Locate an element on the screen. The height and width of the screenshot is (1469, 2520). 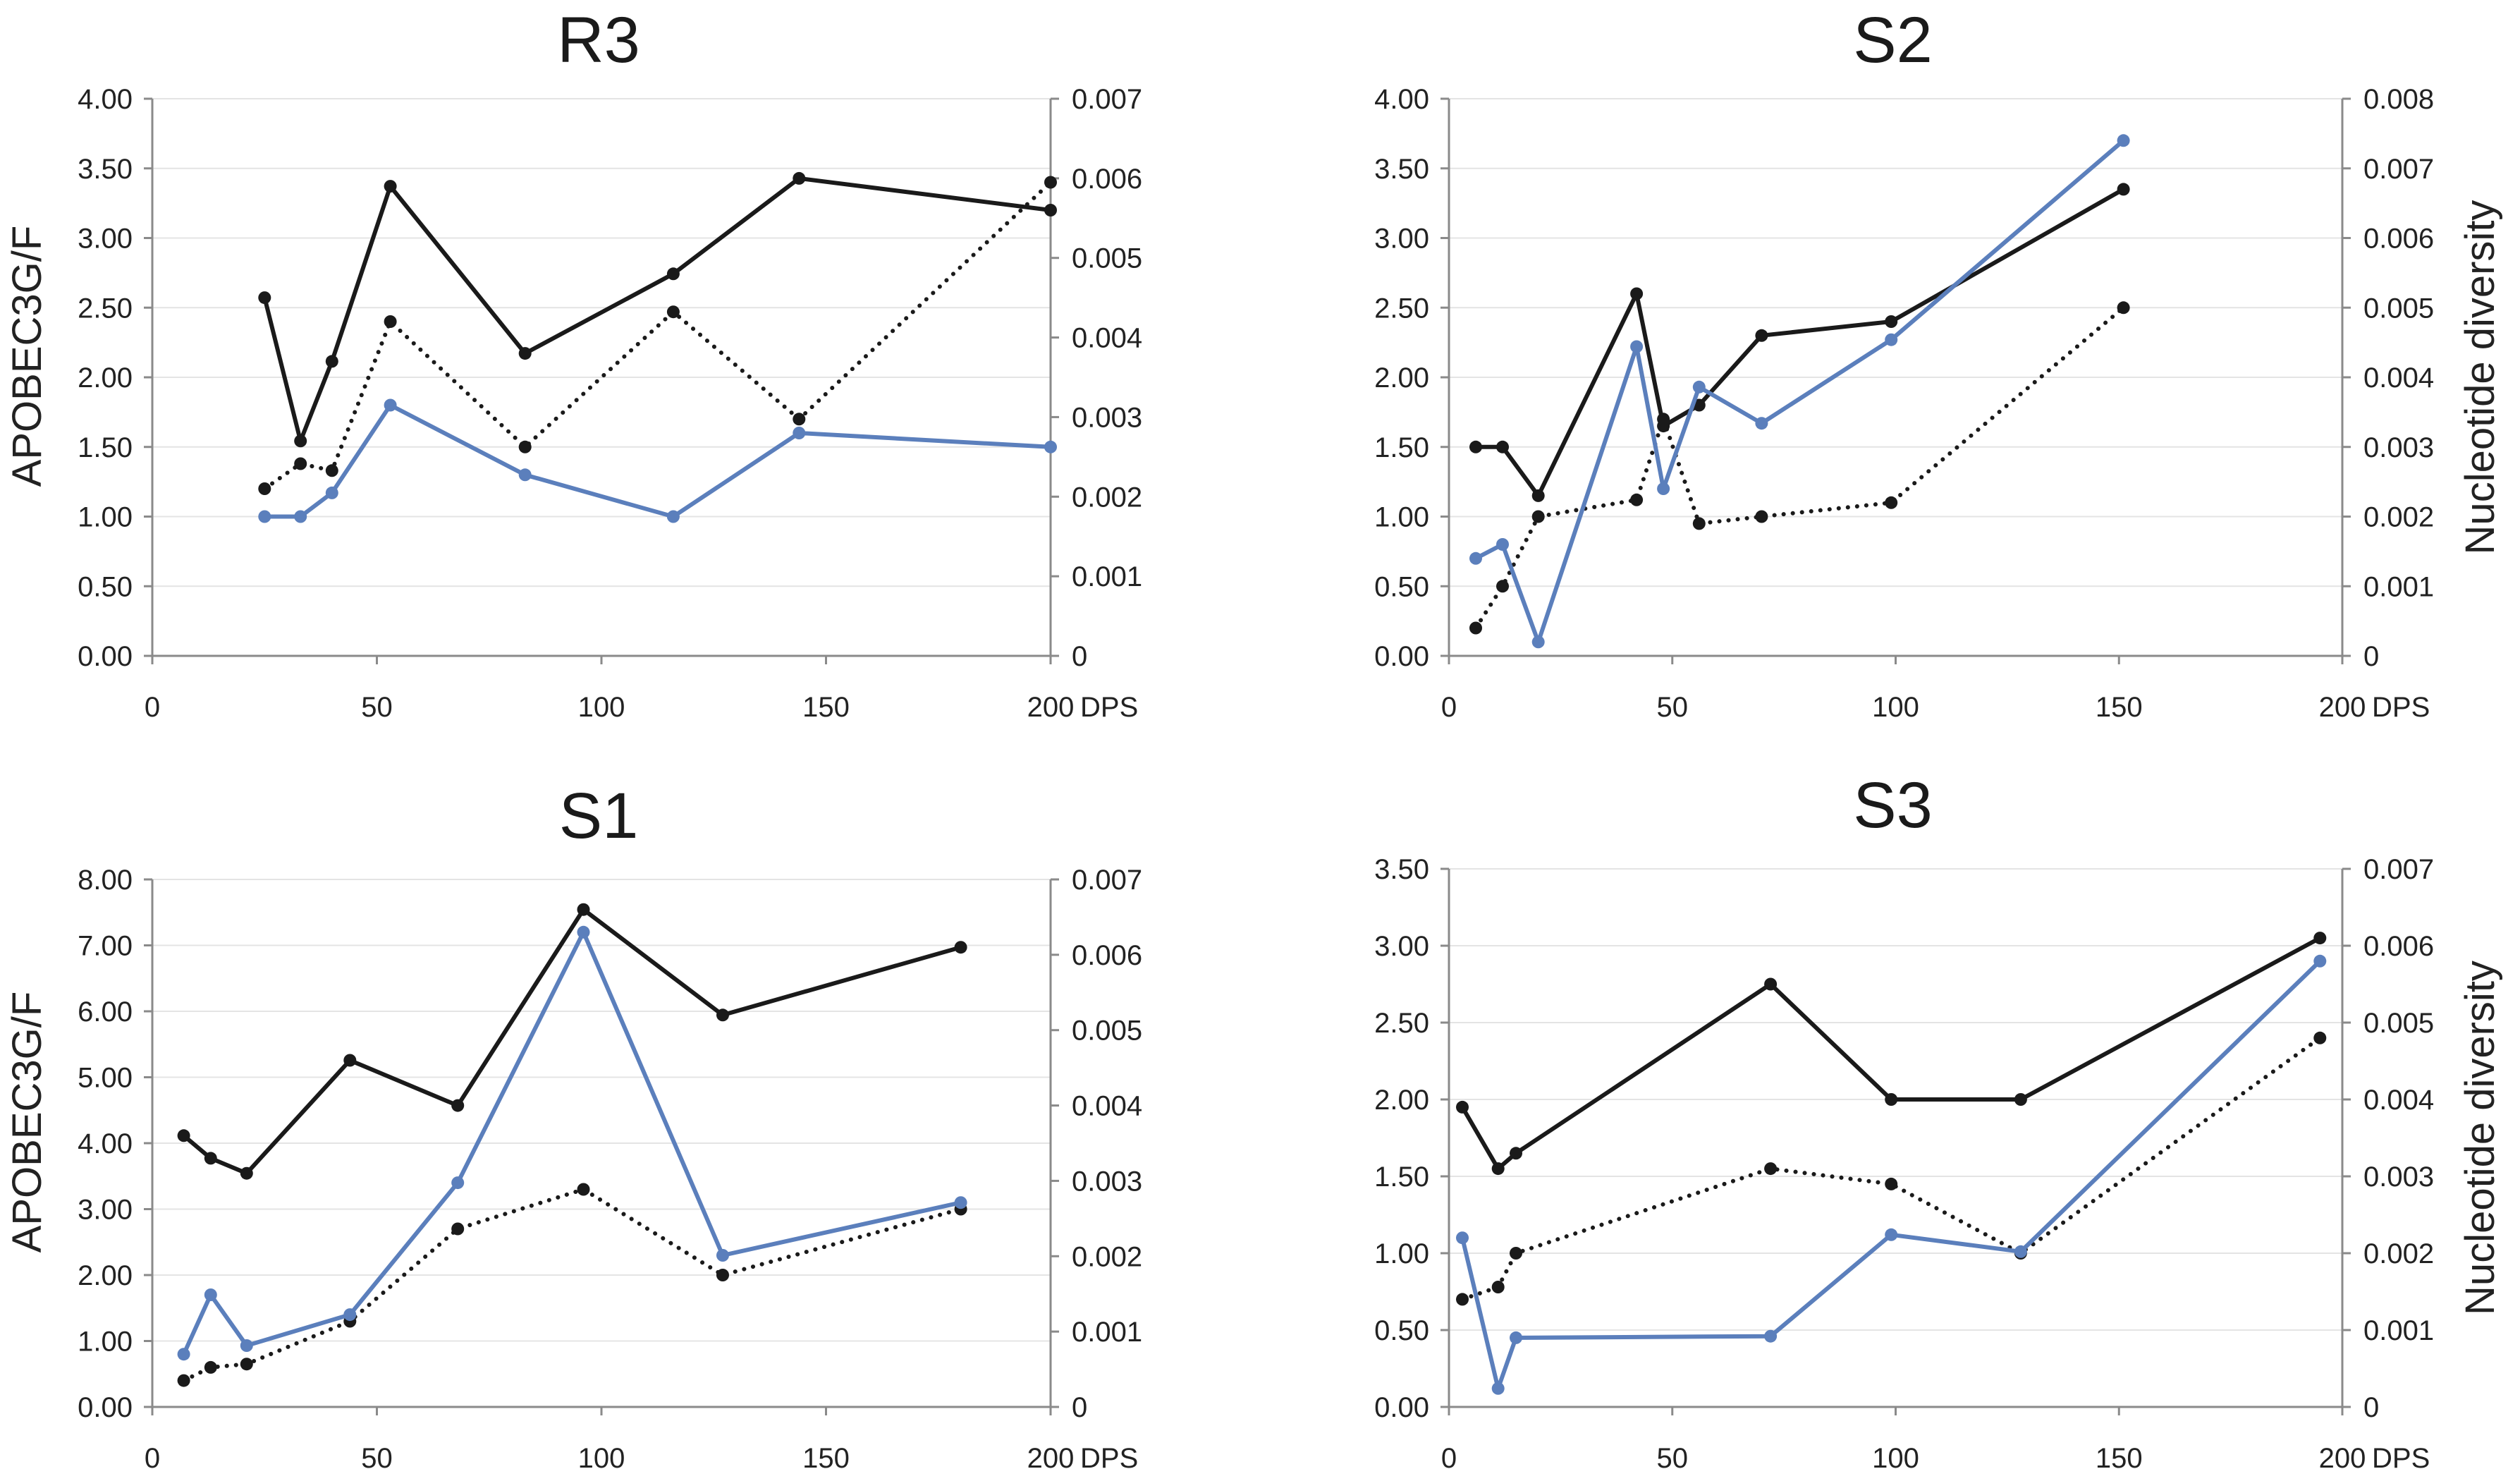
x-tick-label: 150 is located at coordinates (2119, 1456).